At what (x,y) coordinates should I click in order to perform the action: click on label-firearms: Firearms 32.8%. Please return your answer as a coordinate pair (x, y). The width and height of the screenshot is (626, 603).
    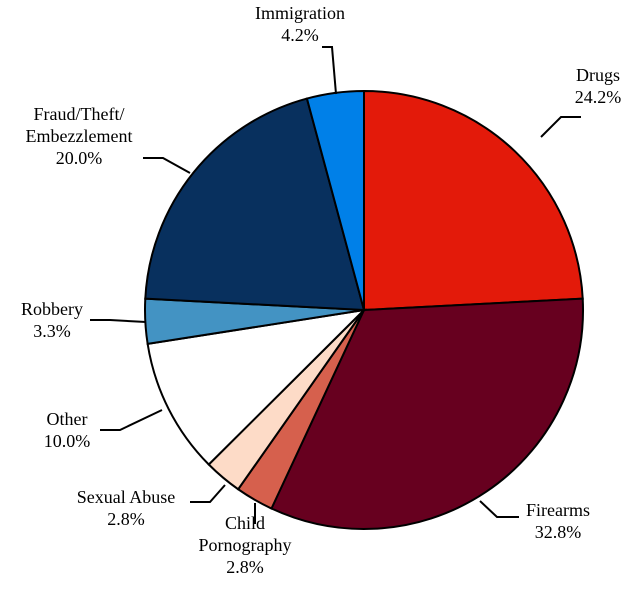
    Looking at the image, I should click on (558, 521).